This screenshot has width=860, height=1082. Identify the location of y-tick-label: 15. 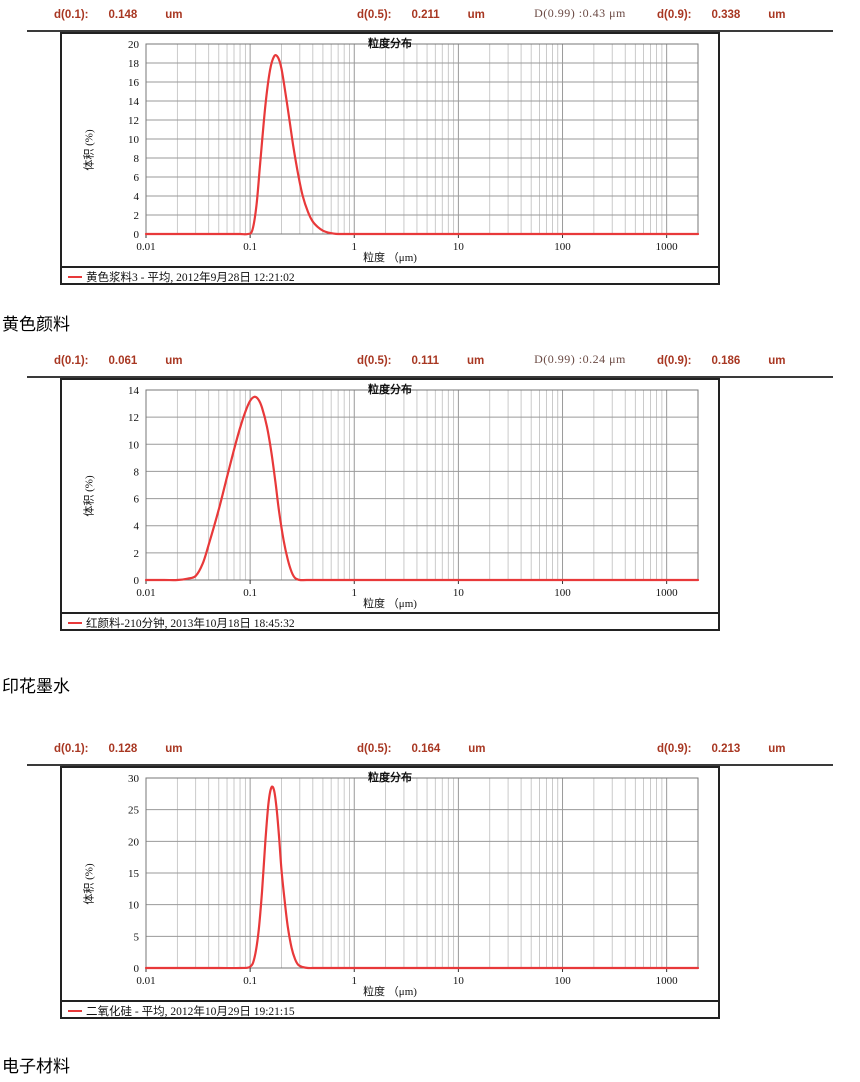
(134, 874).